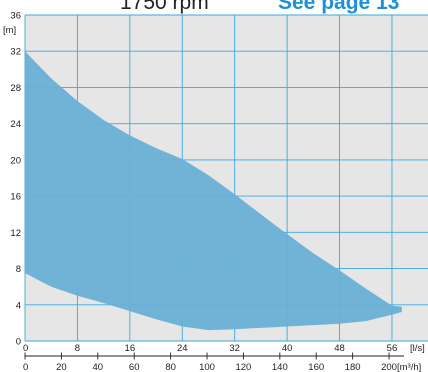 This screenshot has width=428, height=372. I want to click on x2-tick-label: 80, so click(170, 367).